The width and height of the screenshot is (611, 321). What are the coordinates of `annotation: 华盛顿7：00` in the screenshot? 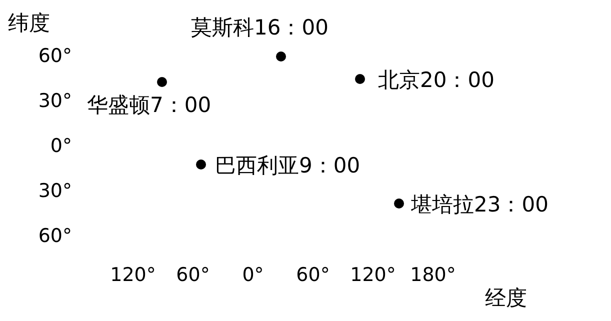 It's located at (149, 105).